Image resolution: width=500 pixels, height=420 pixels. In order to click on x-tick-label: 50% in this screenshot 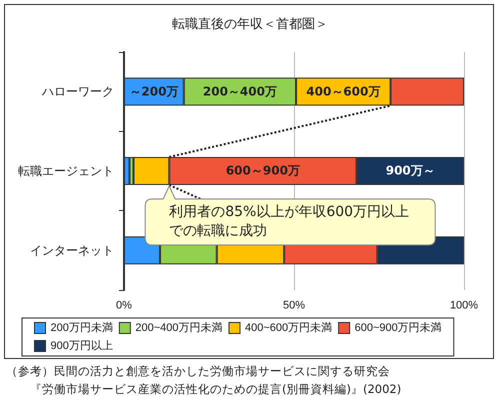, I will do `click(294, 306)`.